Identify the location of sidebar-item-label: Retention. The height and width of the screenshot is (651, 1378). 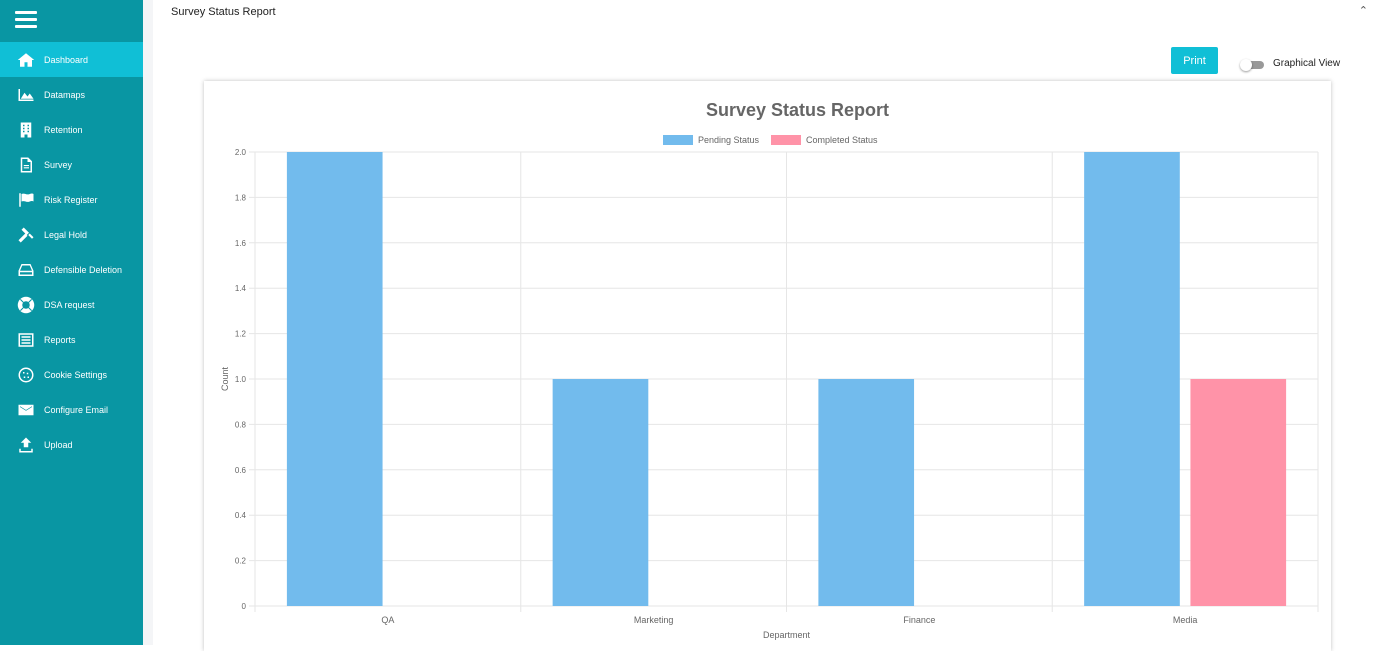
(63, 129).